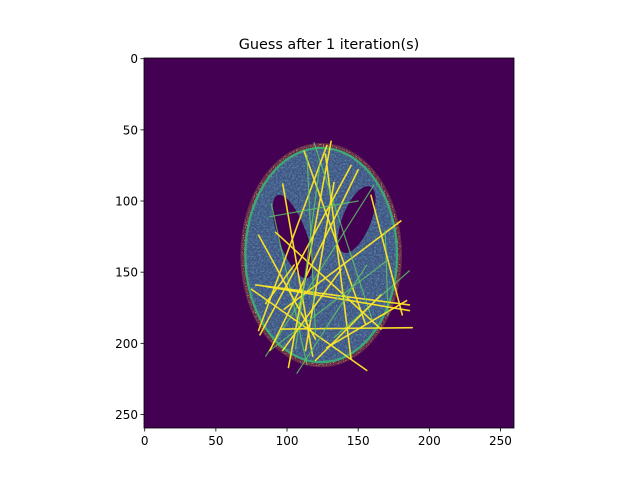 The height and width of the screenshot is (480, 640). Describe the element at coordinates (134, 59) in the screenshot. I see `y-tick-label: 0` at that location.